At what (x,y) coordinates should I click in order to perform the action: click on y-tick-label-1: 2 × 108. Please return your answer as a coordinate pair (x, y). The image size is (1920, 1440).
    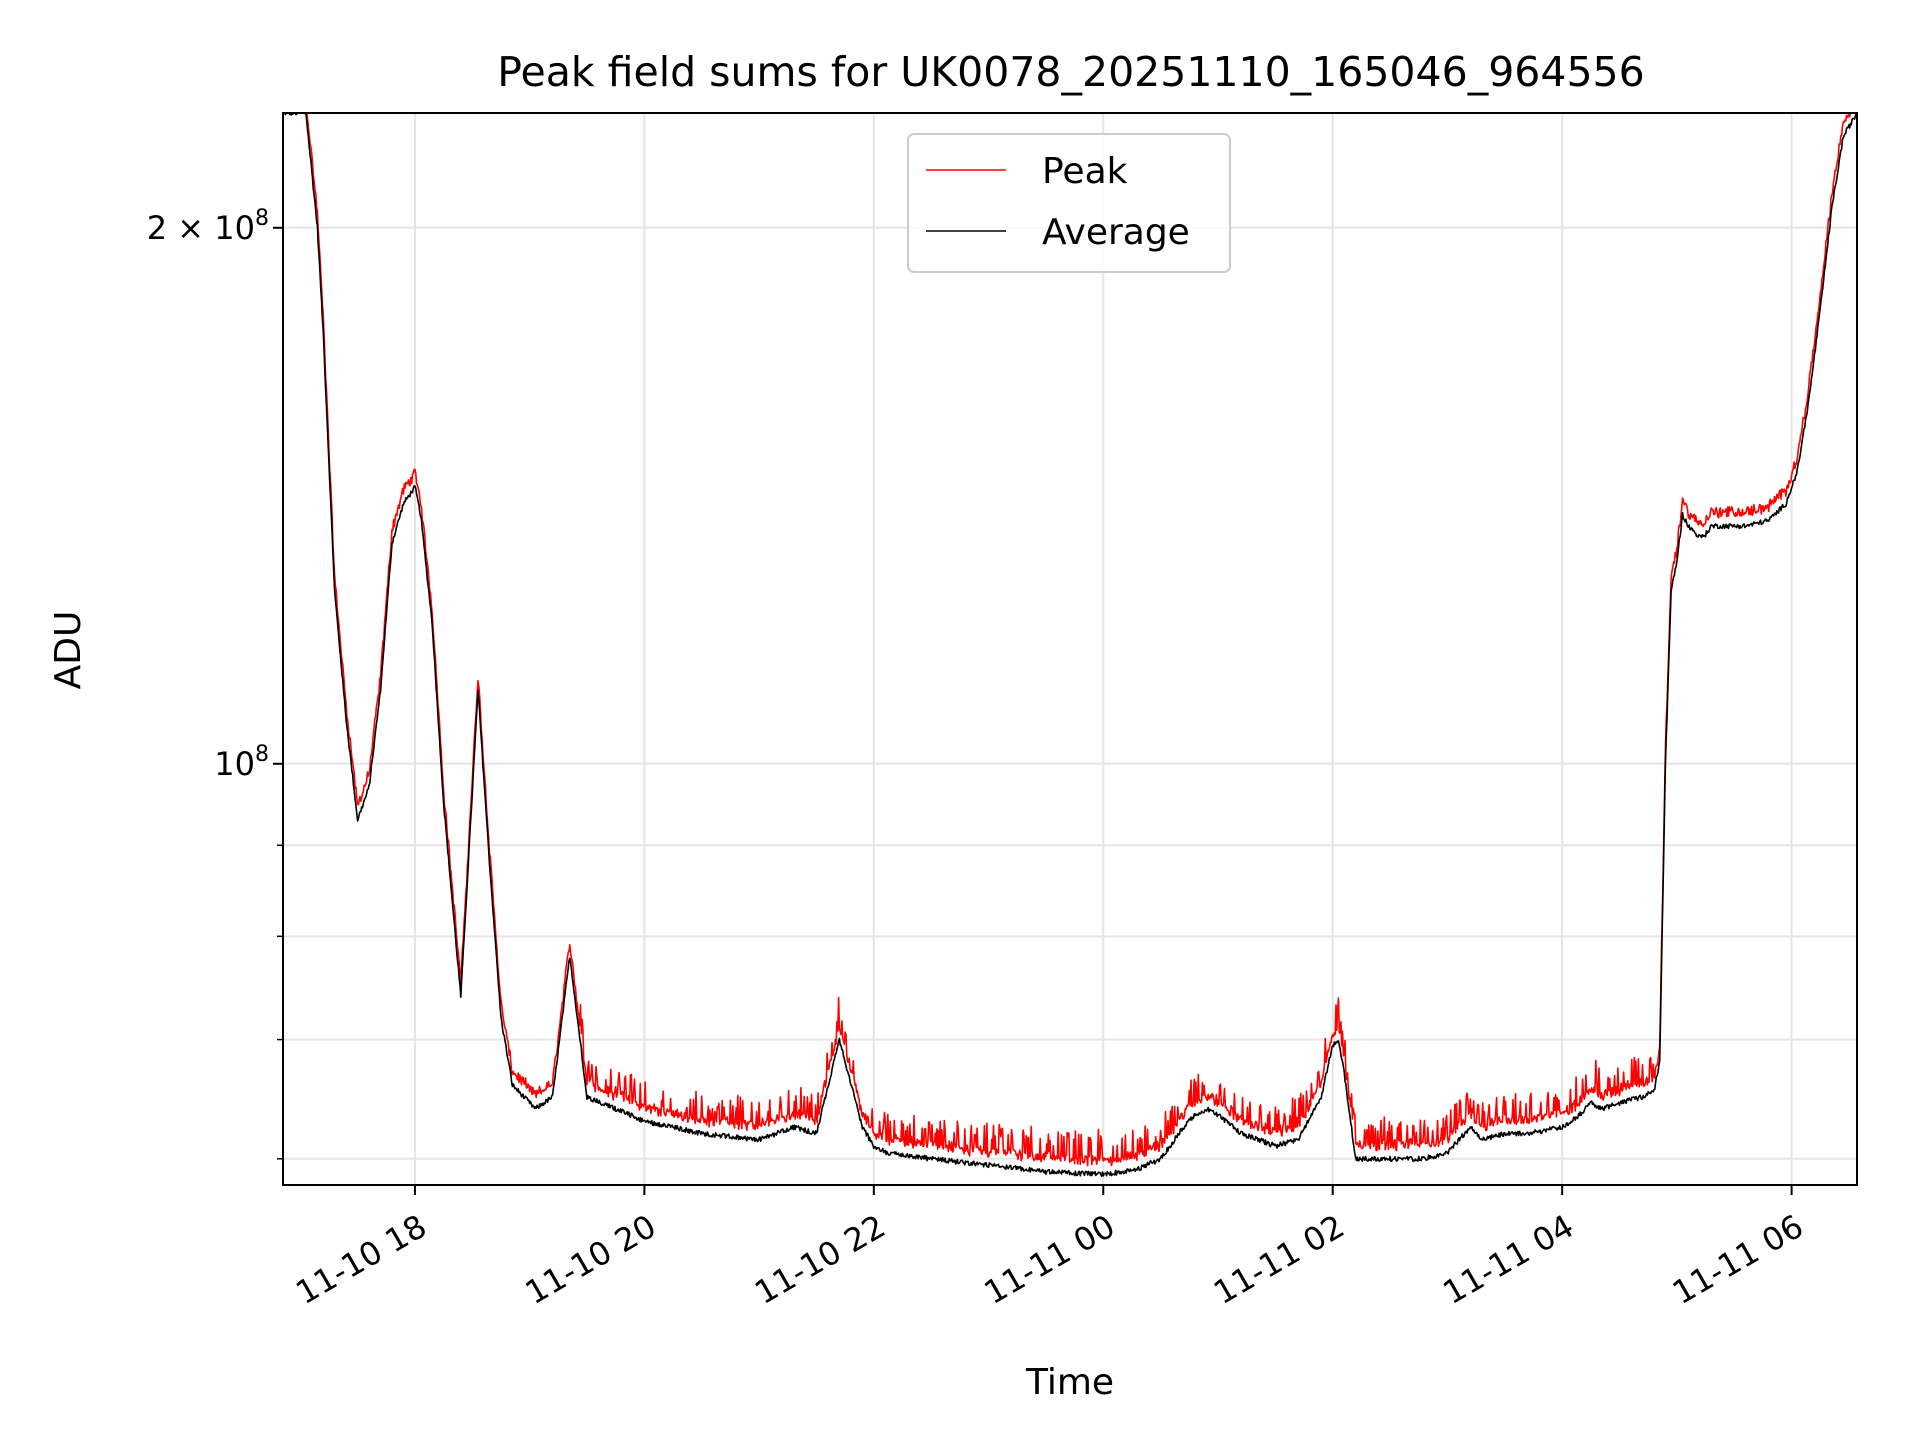
    Looking at the image, I should click on (208, 226).